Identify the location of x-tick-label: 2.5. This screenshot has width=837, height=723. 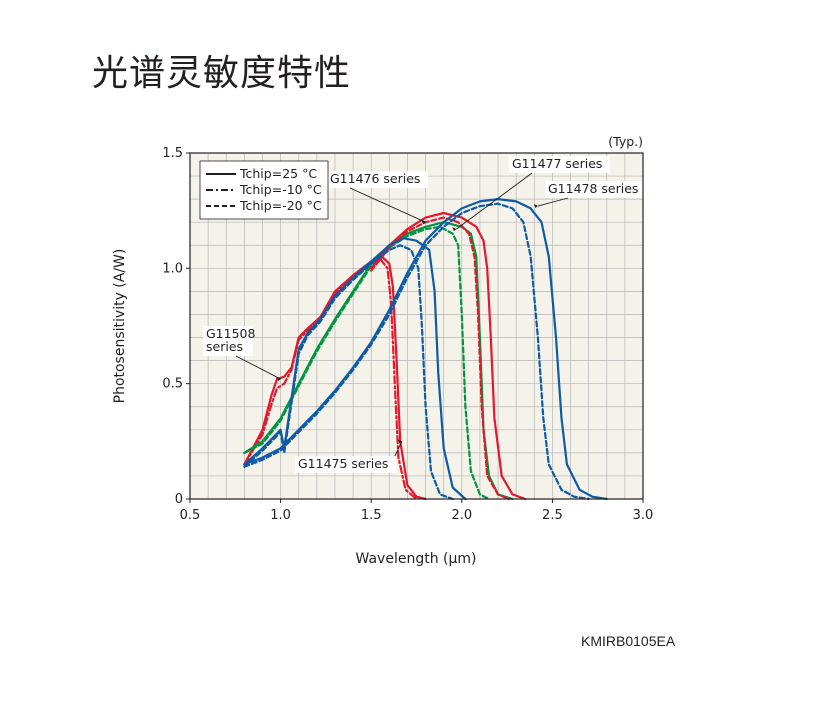
(552, 515).